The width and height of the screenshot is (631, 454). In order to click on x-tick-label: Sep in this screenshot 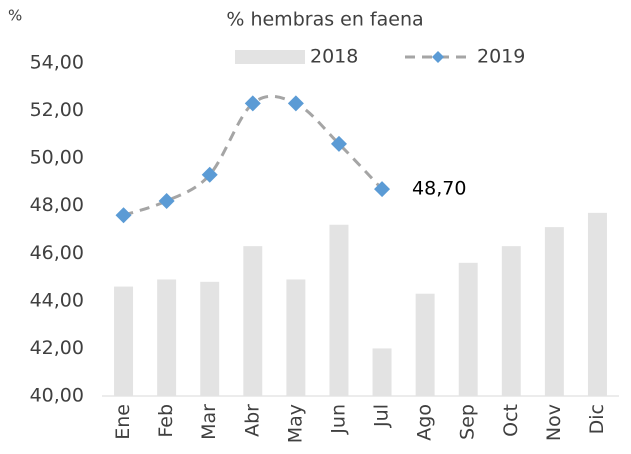, I will do `click(468, 422)`.